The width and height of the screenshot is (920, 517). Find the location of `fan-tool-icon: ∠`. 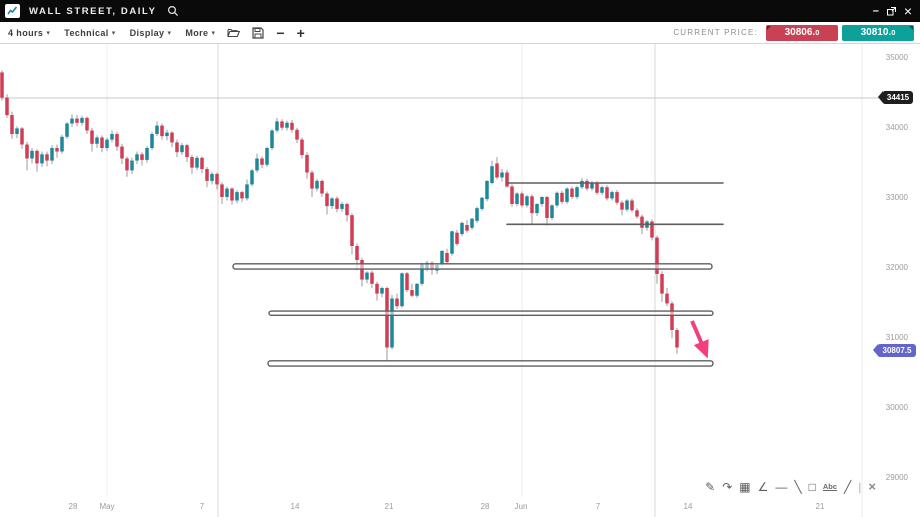

fan-tool-icon: ∠ is located at coordinates (763, 487).